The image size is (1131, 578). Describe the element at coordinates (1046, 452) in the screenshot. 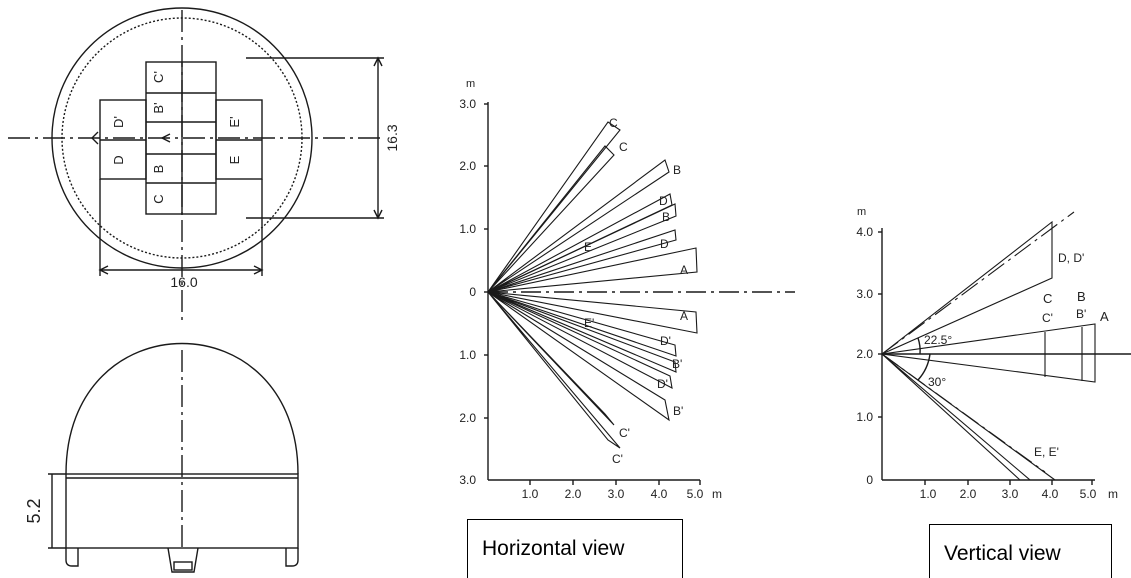

I see `vertical-zone-label: E, E'` at that location.